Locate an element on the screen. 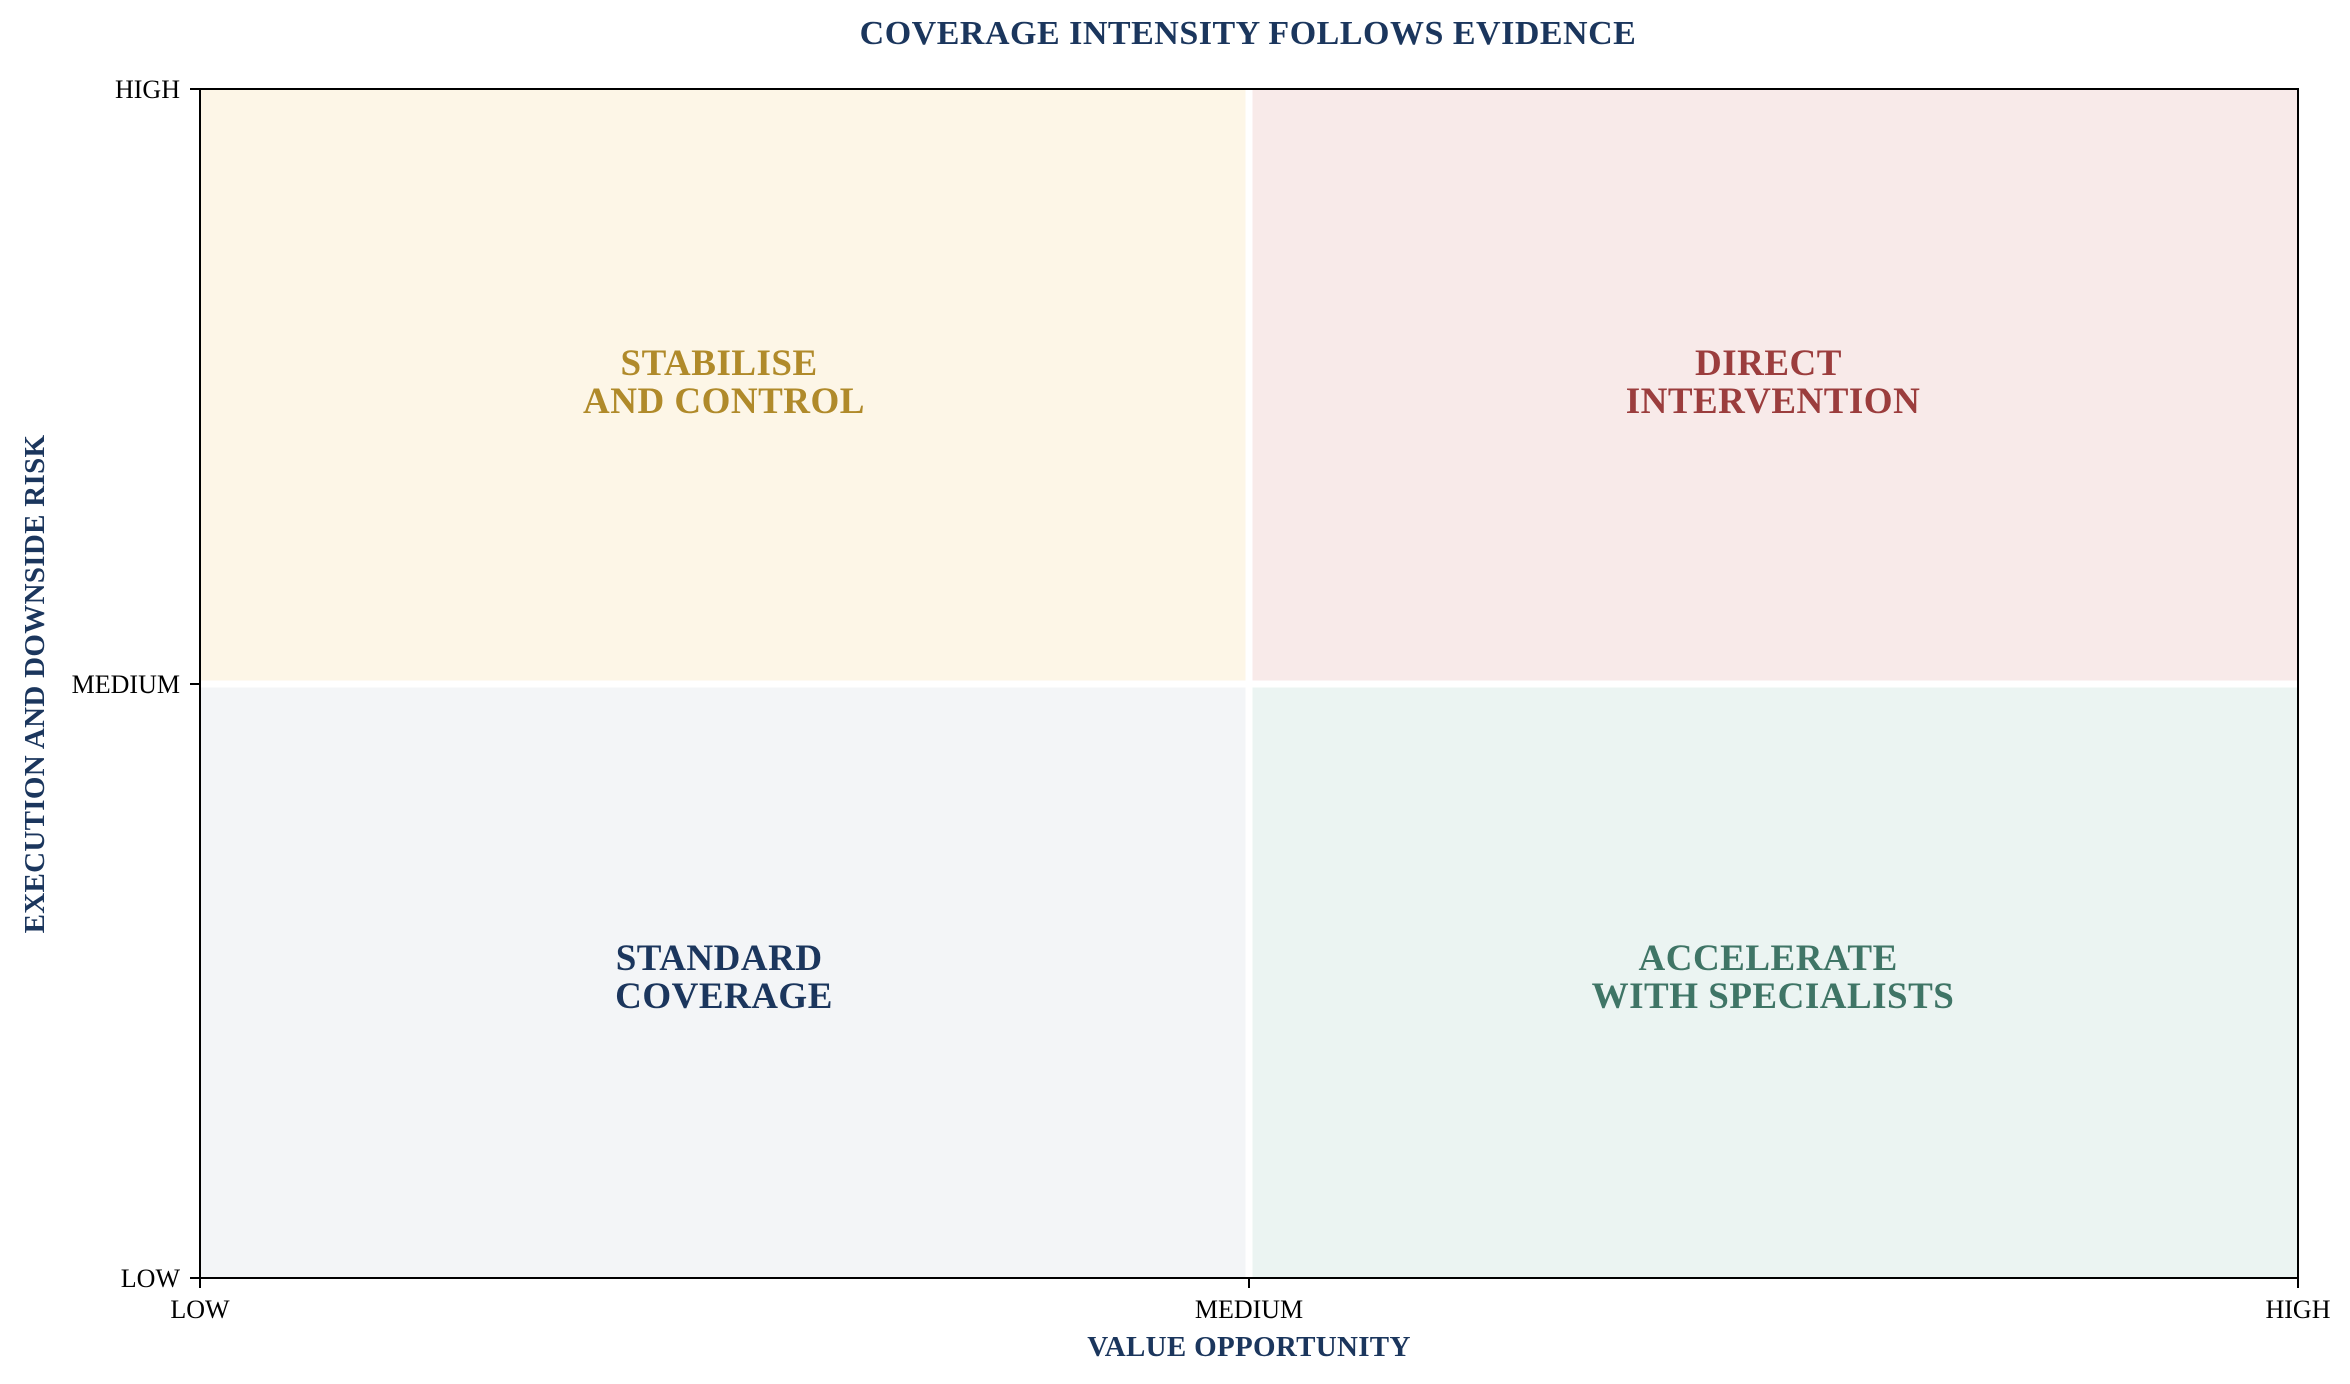  quadrant-top-right-label: DIRECT INTERVENTION is located at coordinates (1773, 382).